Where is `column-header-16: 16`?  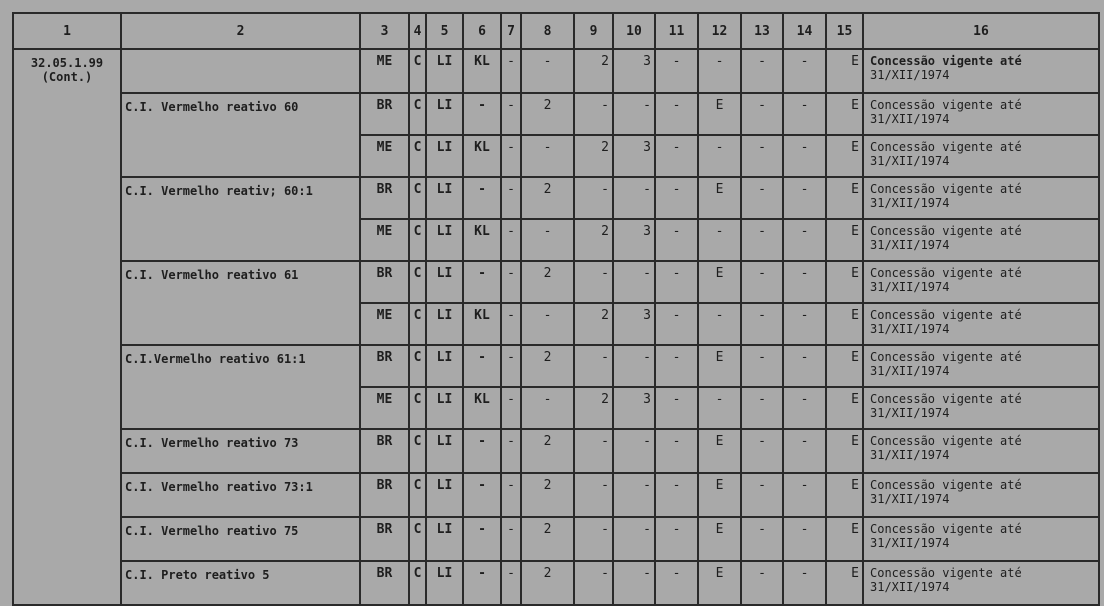
column-header-16: 16 is located at coordinates (981, 31).